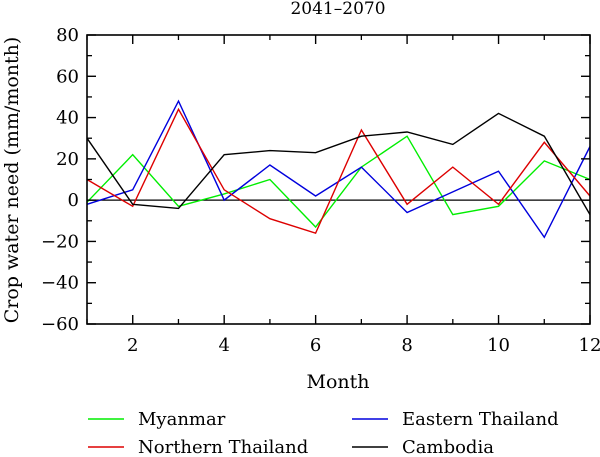  What do you see at coordinates (67, 118) in the screenshot?
I see `y-tick-label: 40` at bounding box center [67, 118].